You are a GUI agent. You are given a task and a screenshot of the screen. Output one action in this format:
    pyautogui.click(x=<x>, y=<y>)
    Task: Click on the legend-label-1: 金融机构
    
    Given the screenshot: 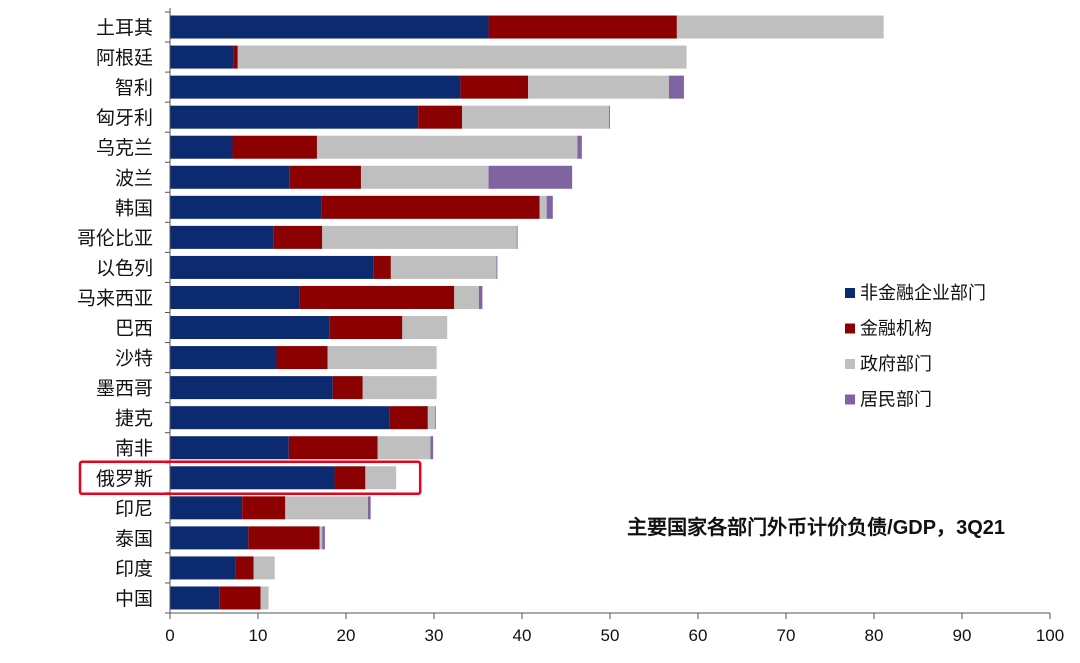 What is the action you would take?
    pyautogui.click(x=896, y=329)
    